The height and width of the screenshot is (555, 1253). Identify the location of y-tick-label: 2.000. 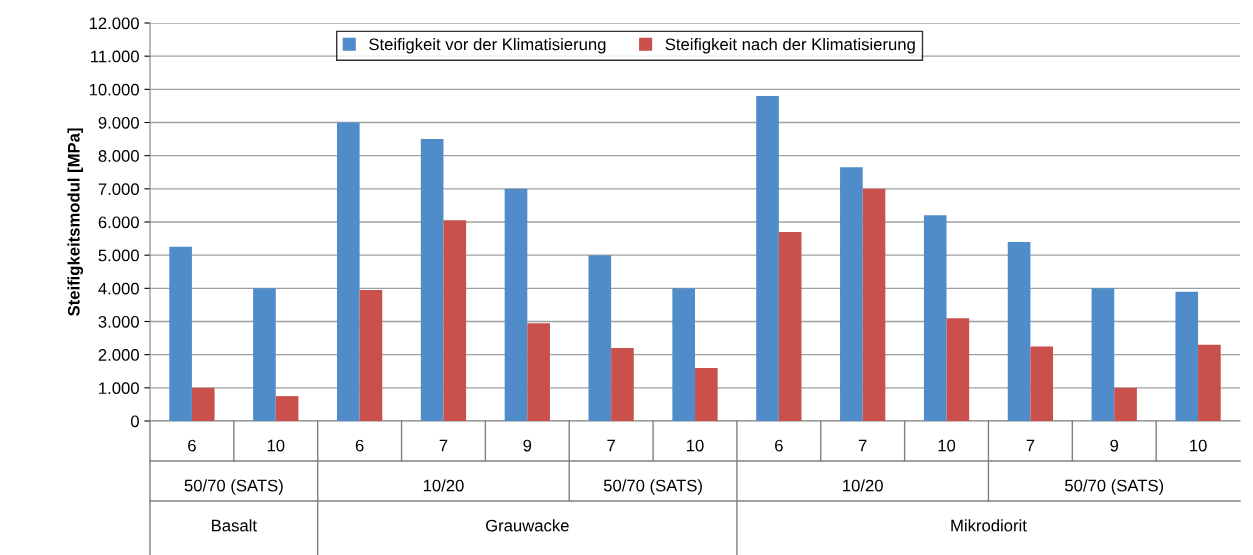
(118, 355).